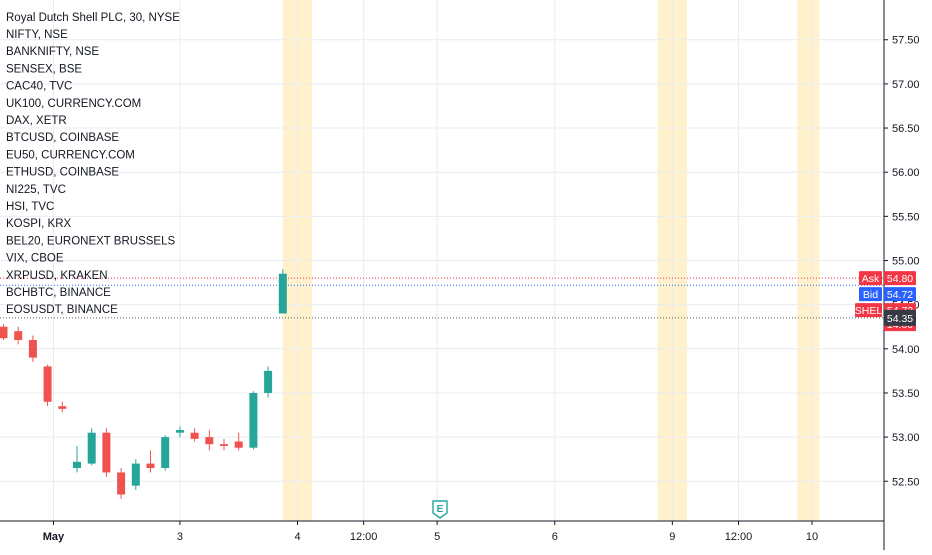 This screenshot has height=555, width=932. I want to click on bid-price-tag, so click(900, 294).